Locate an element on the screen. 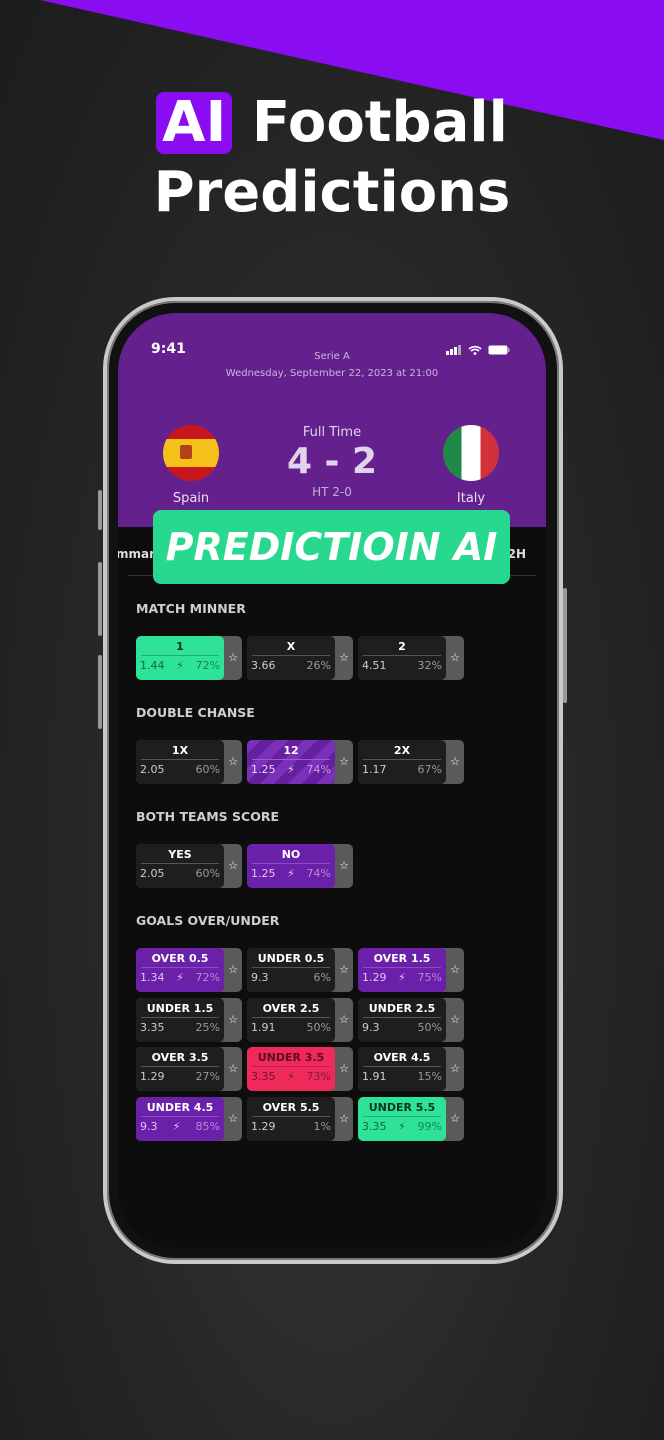 Image resolution: width=664 pixels, height=1440 pixels. odds-card-body: OVER 4.5 1.91 15% is located at coordinates (402, 1069).